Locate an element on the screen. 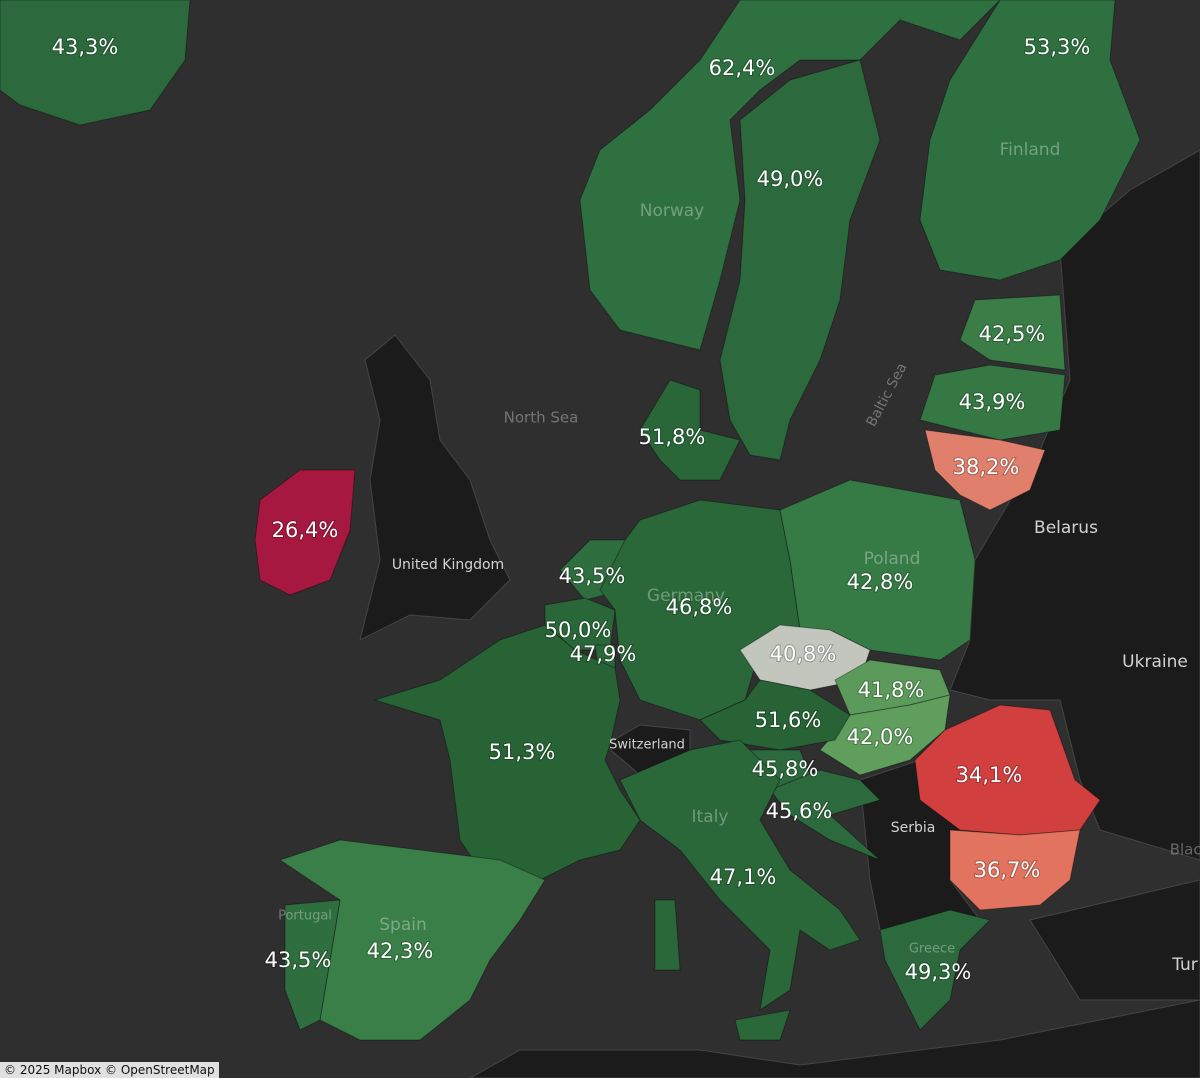  place-label: United Kingdom is located at coordinates (448, 565).